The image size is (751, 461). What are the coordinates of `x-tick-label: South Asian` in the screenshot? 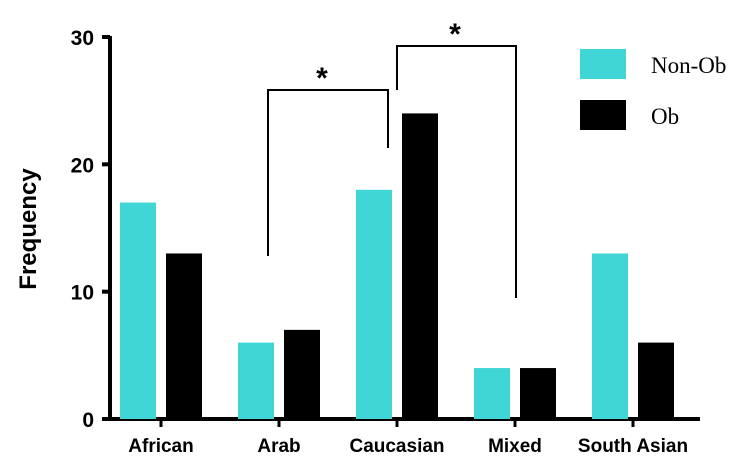 It's located at (633, 446).